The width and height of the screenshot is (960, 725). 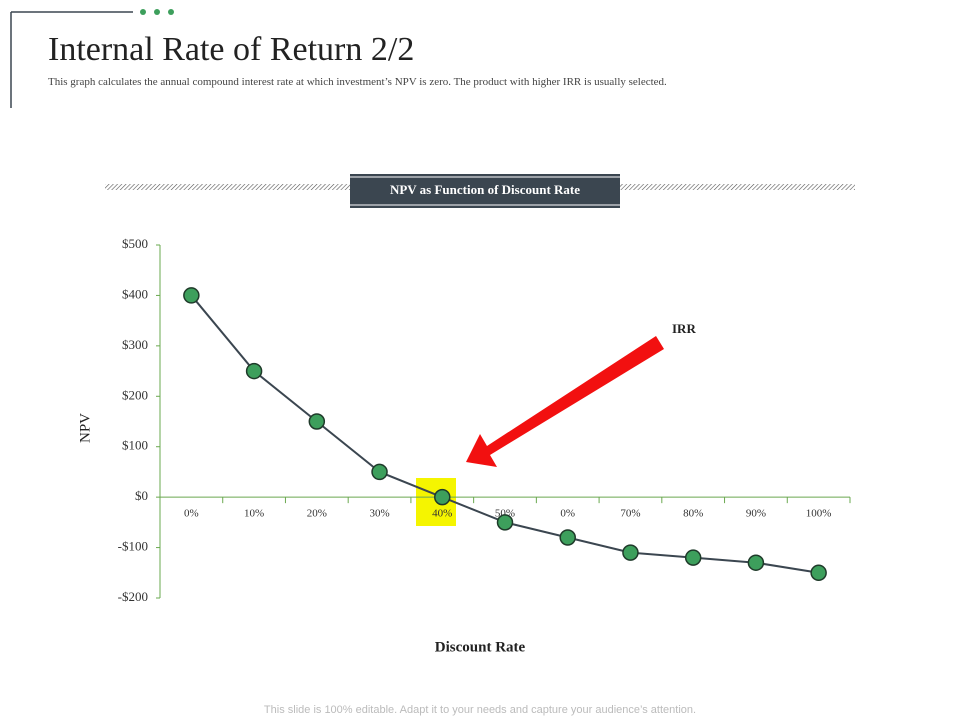 What do you see at coordinates (442, 514) in the screenshot?
I see `x-tick-label: 40%` at bounding box center [442, 514].